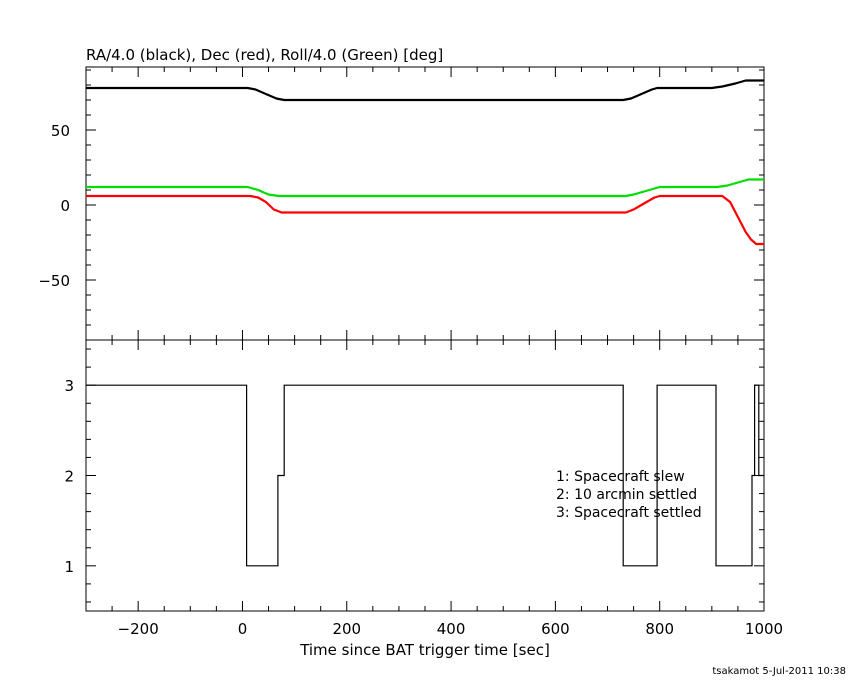  Describe the element at coordinates (620, 477) in the screenshot. I see `legend-line-slew: 1: Spacecraft slew` at that location.